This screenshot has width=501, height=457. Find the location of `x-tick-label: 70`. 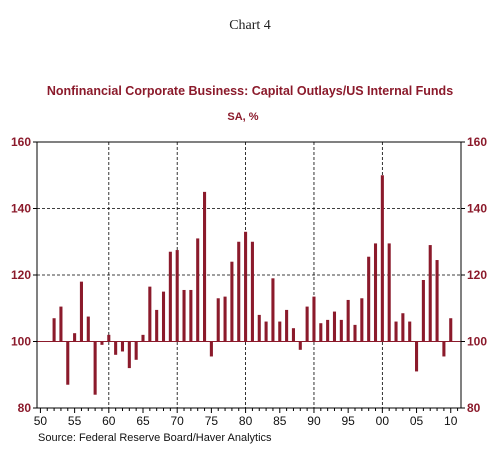

x-tick-label: 70 is located at coordinates (178, 421).